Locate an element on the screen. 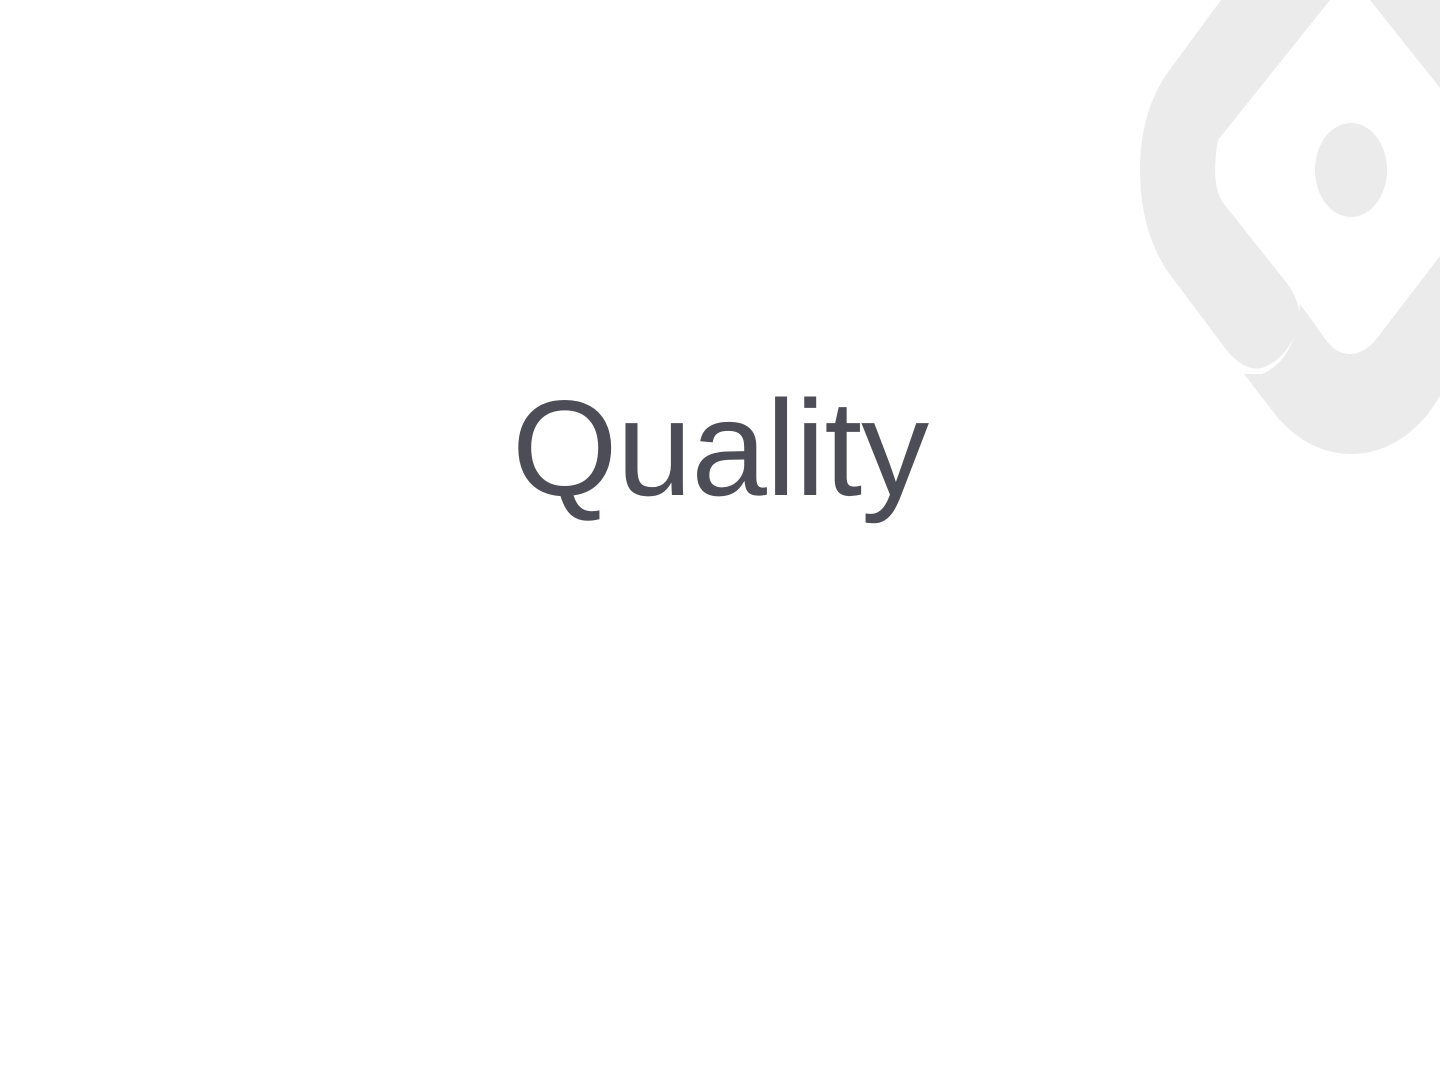  watermark-lower-band is located at coordinates (1342, 355).